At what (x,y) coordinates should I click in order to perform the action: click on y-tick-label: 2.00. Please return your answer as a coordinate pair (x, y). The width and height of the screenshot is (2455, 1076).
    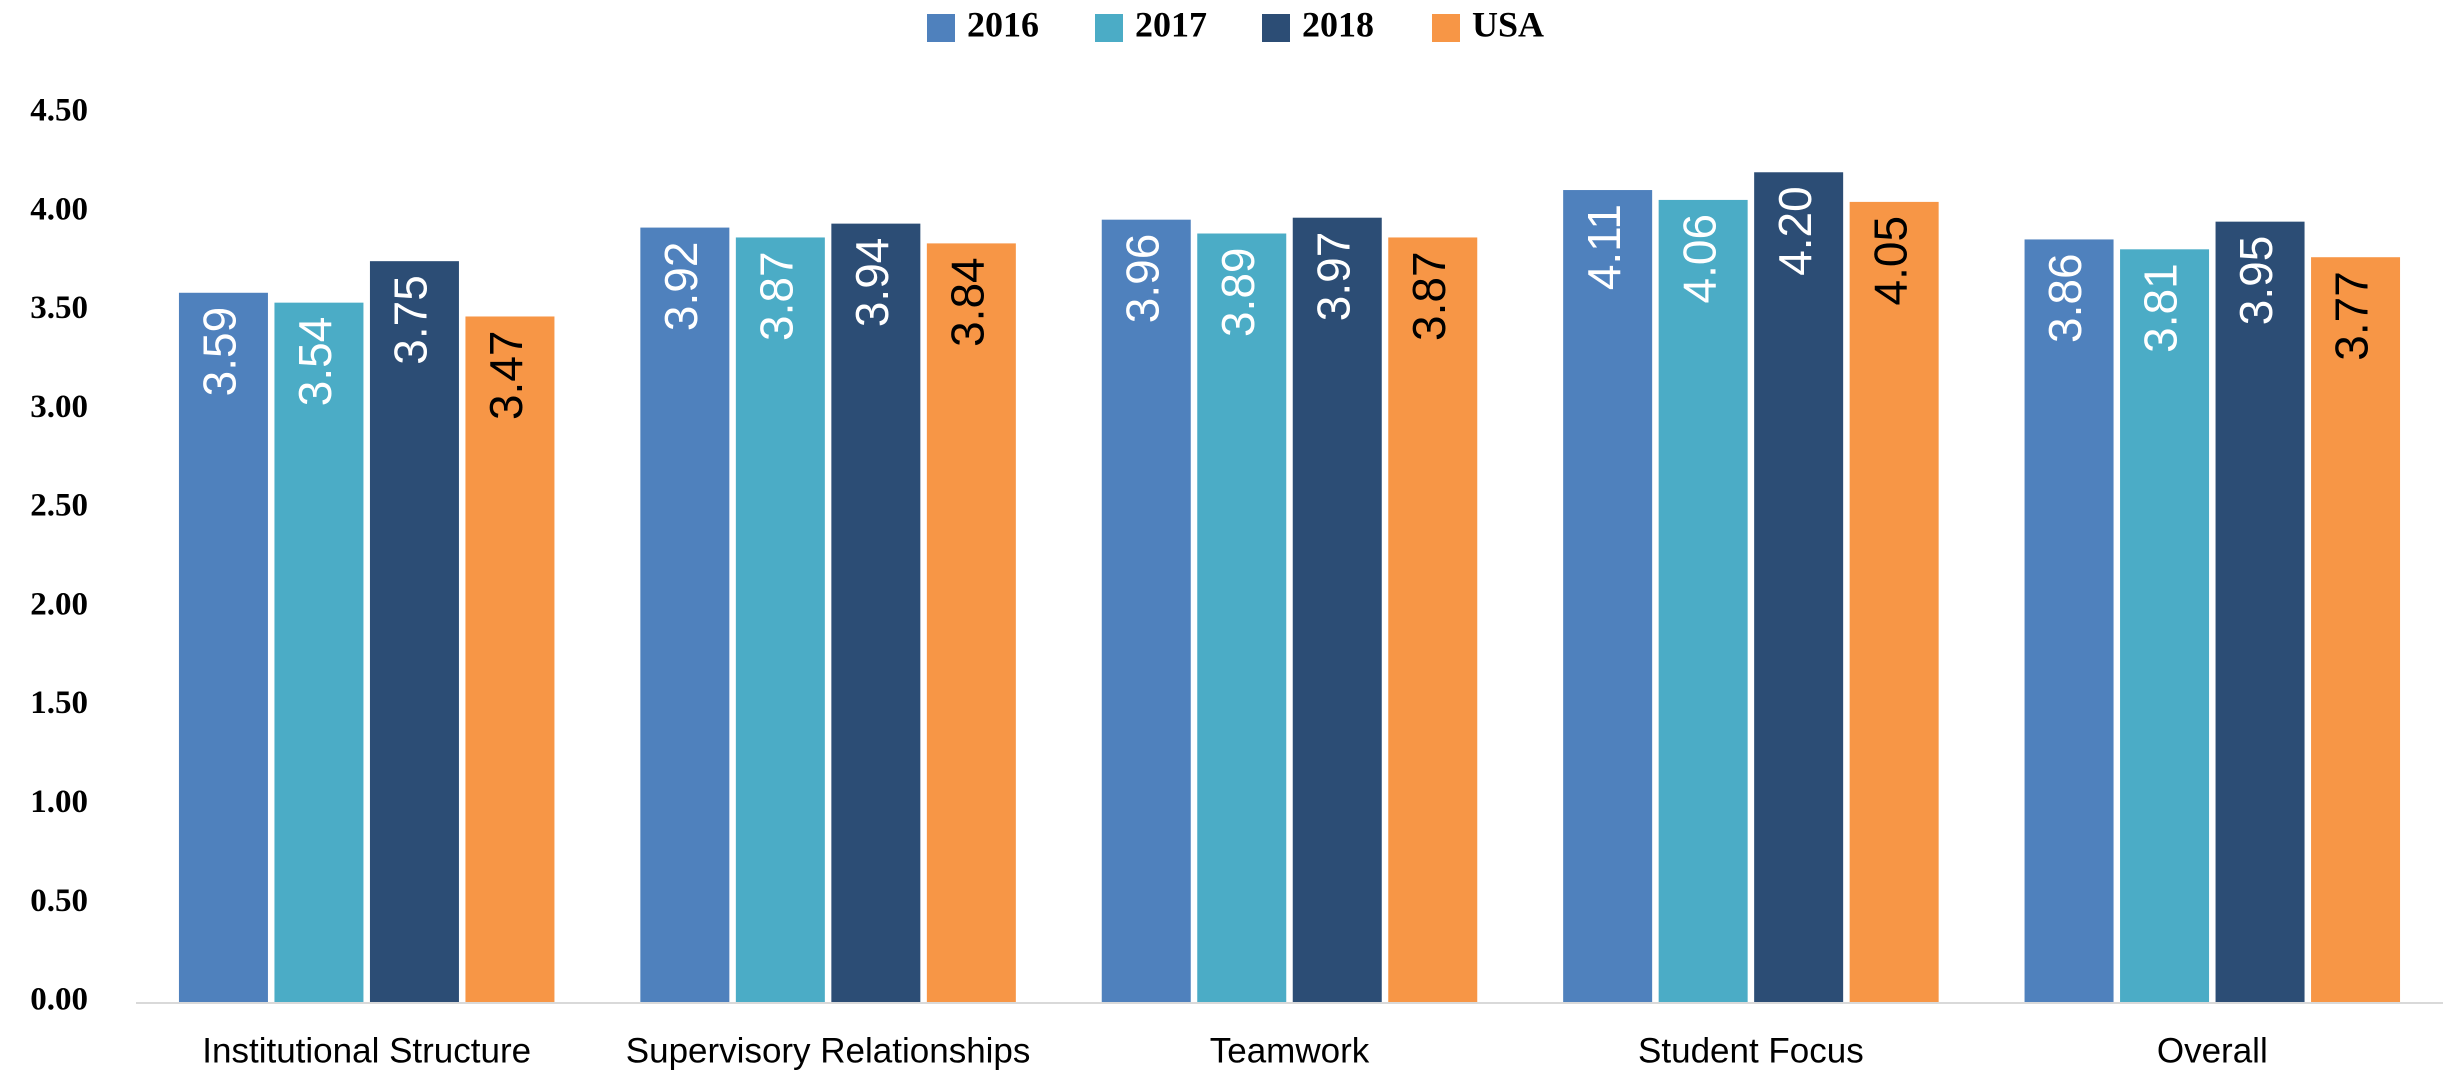
    Looking at the image, I should click on (59, 604).